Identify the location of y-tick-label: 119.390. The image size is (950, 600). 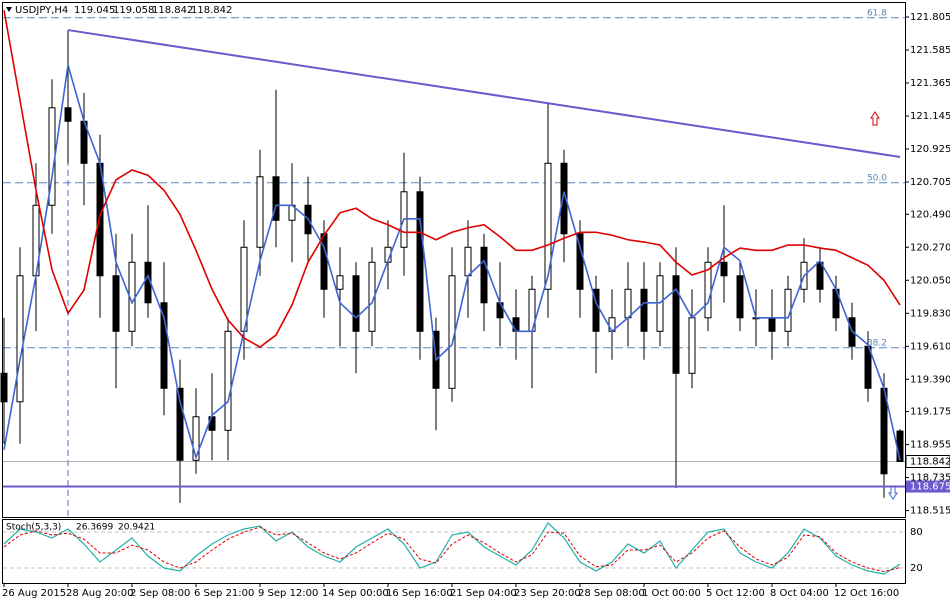
(930, 379).